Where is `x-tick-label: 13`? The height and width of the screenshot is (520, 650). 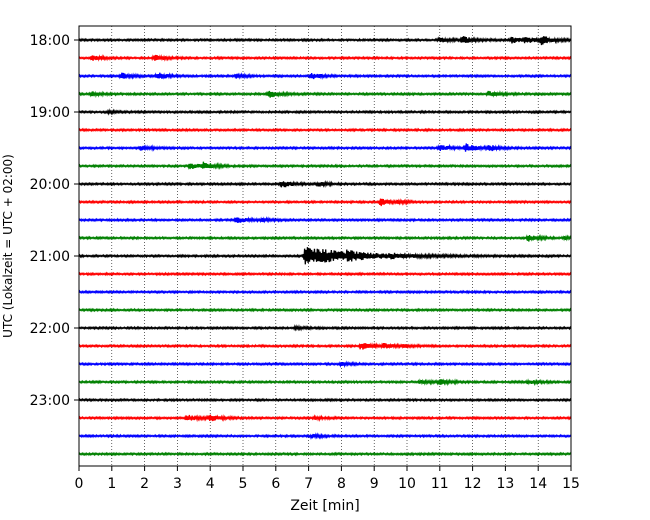
x-tick-label: 13 is located at coordinates (505, 484).